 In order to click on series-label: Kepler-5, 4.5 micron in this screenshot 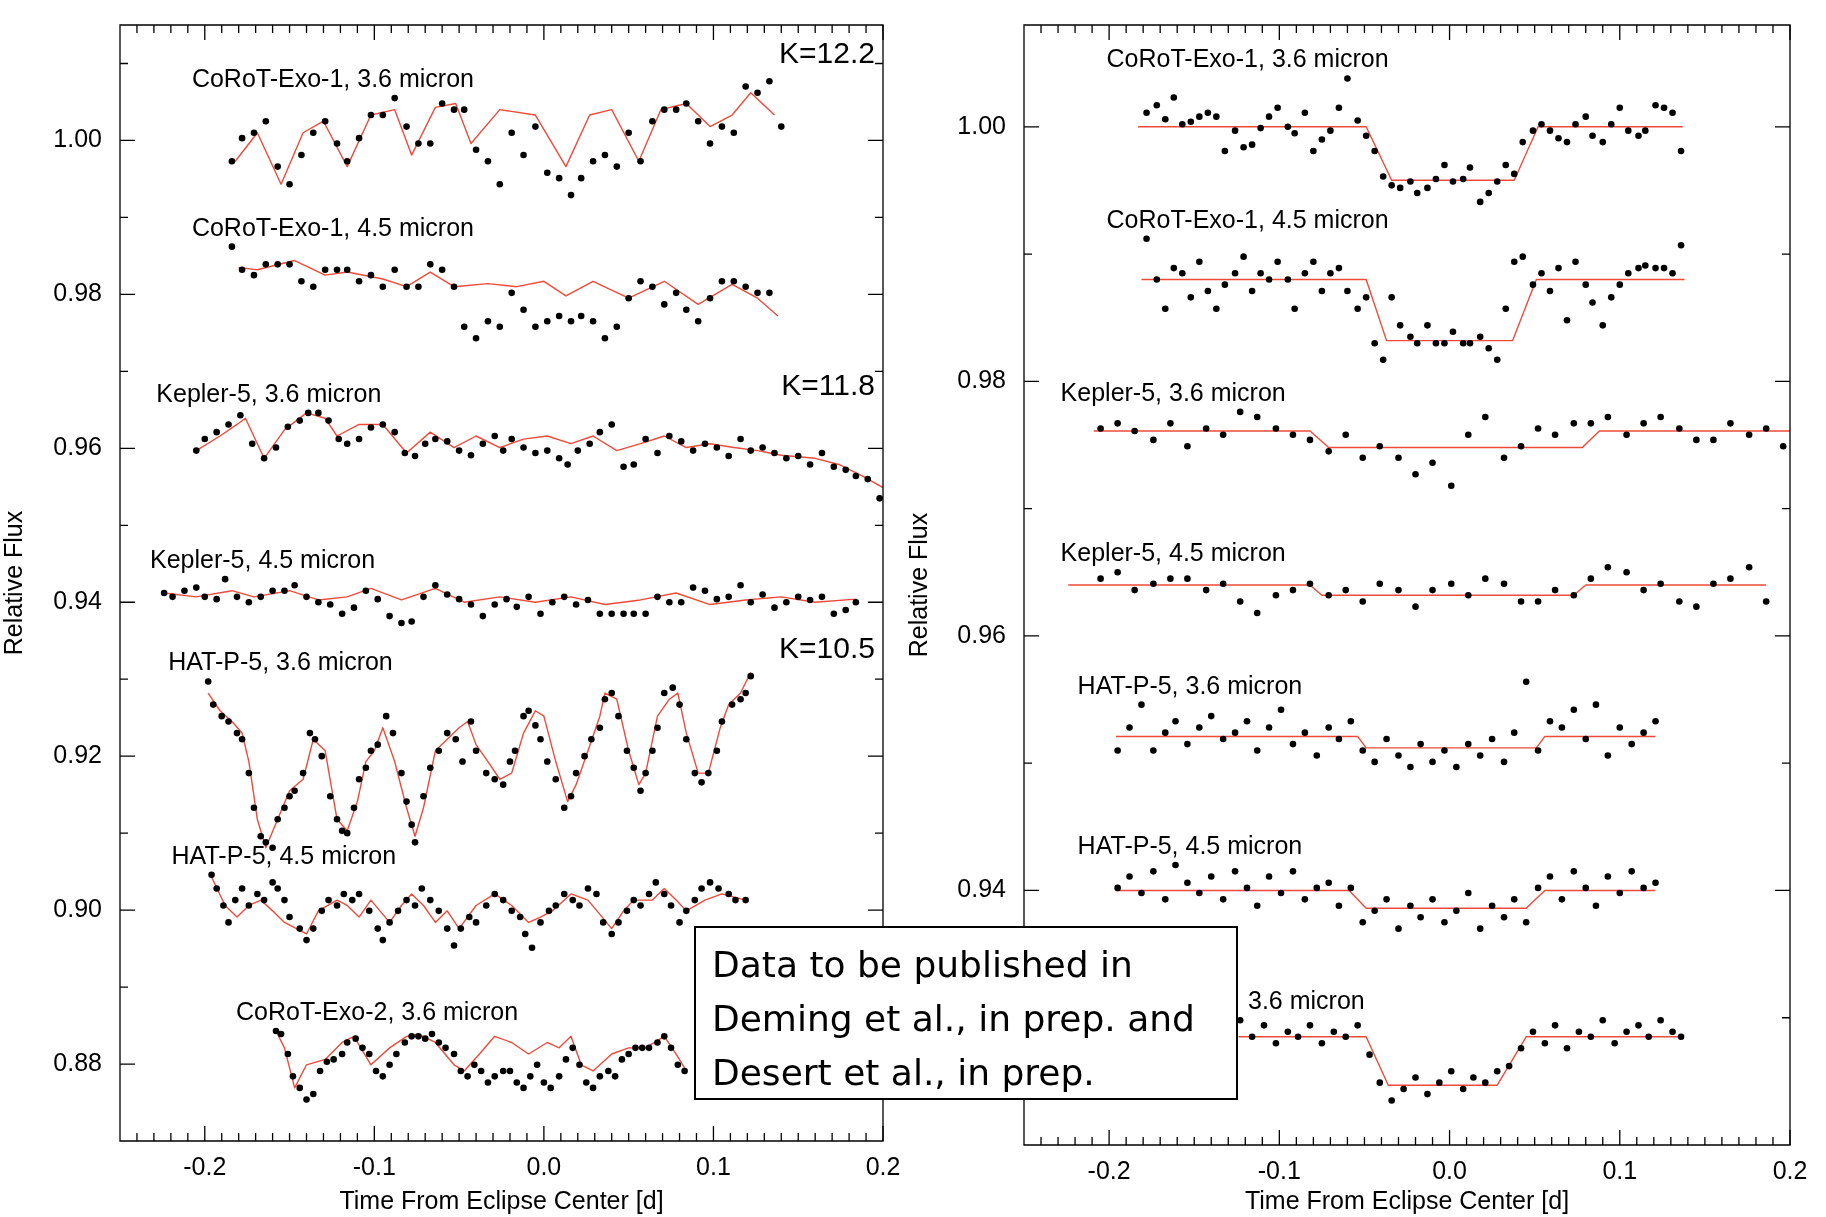, I will do `click(1173, 552)`.